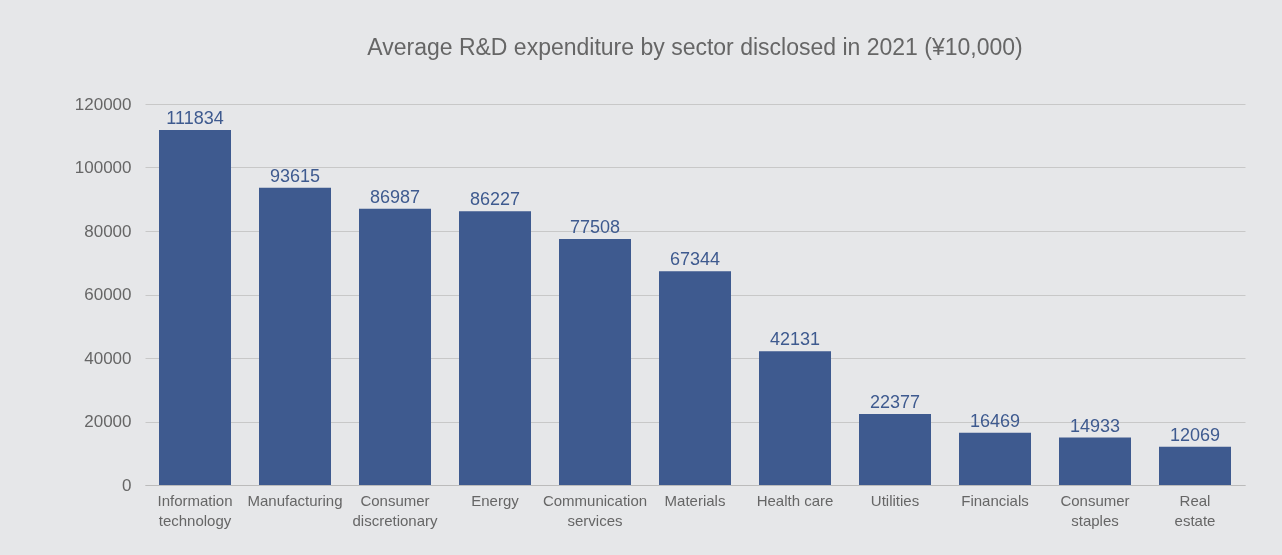 The height and width of the screenshot is (555, 1282). Describe the element at coordinates (195, 510) in the screenshot. I see `x-tick-label: Information technology` at that location.